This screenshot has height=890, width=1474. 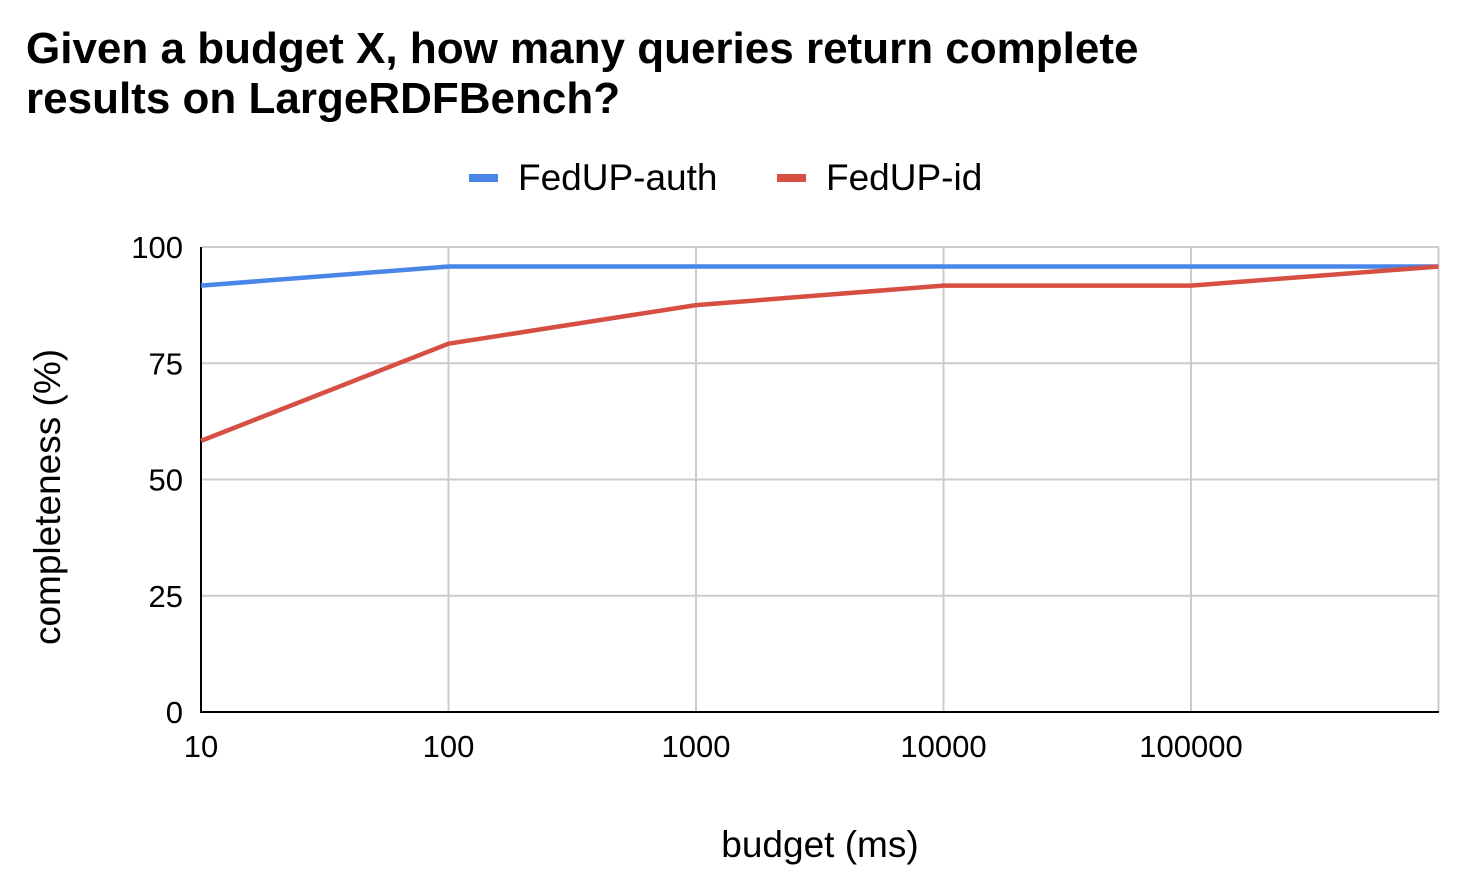 I want to click on y-tick-label: 0, so click(x=174, y=712).